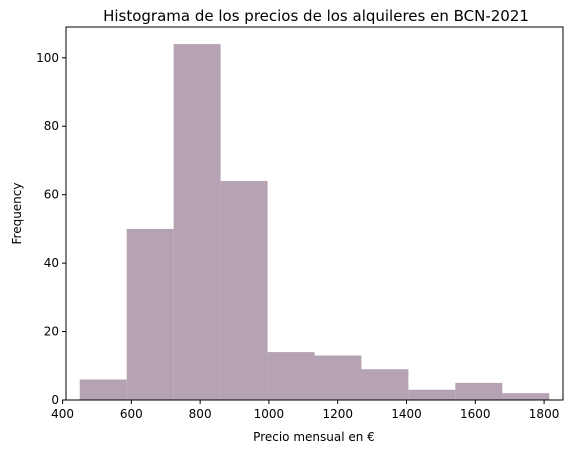 The height and width of the screenshot is (453, 571). What do you see at coordinates (55, 400) in the screenshot?
I see `y-tick-label: 0` at bounding box center [55, 400].